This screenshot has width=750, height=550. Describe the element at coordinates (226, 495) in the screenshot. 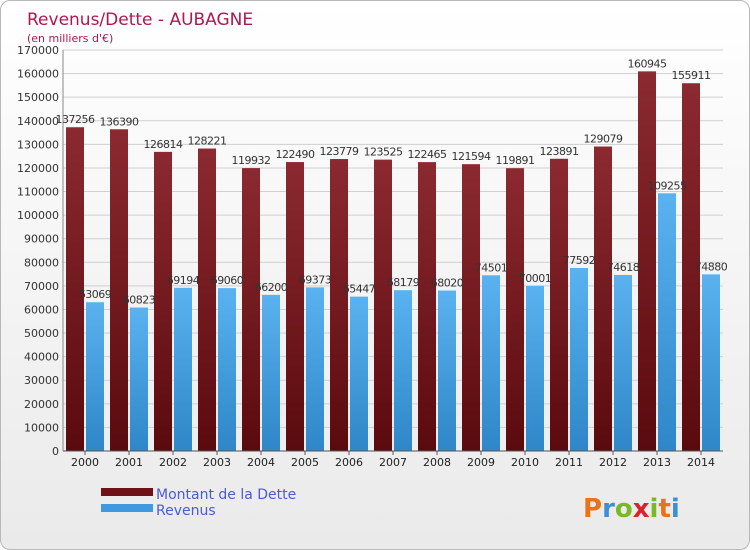

I see `legend-label: Montant de la Dette` at that location.